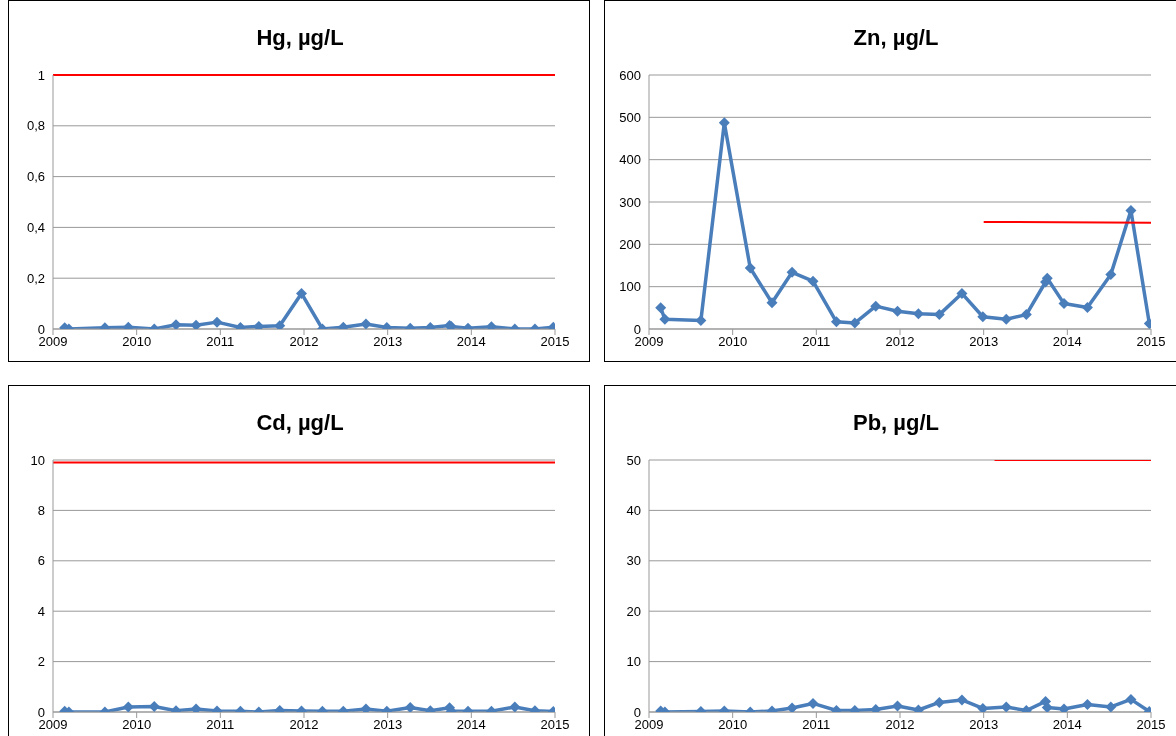 This screenshot has height=736, width=1176. What do you see at coordinates (41, 75) in the screenshot?
I see `y-tick-label: 1` at bounding box center [41, 75].